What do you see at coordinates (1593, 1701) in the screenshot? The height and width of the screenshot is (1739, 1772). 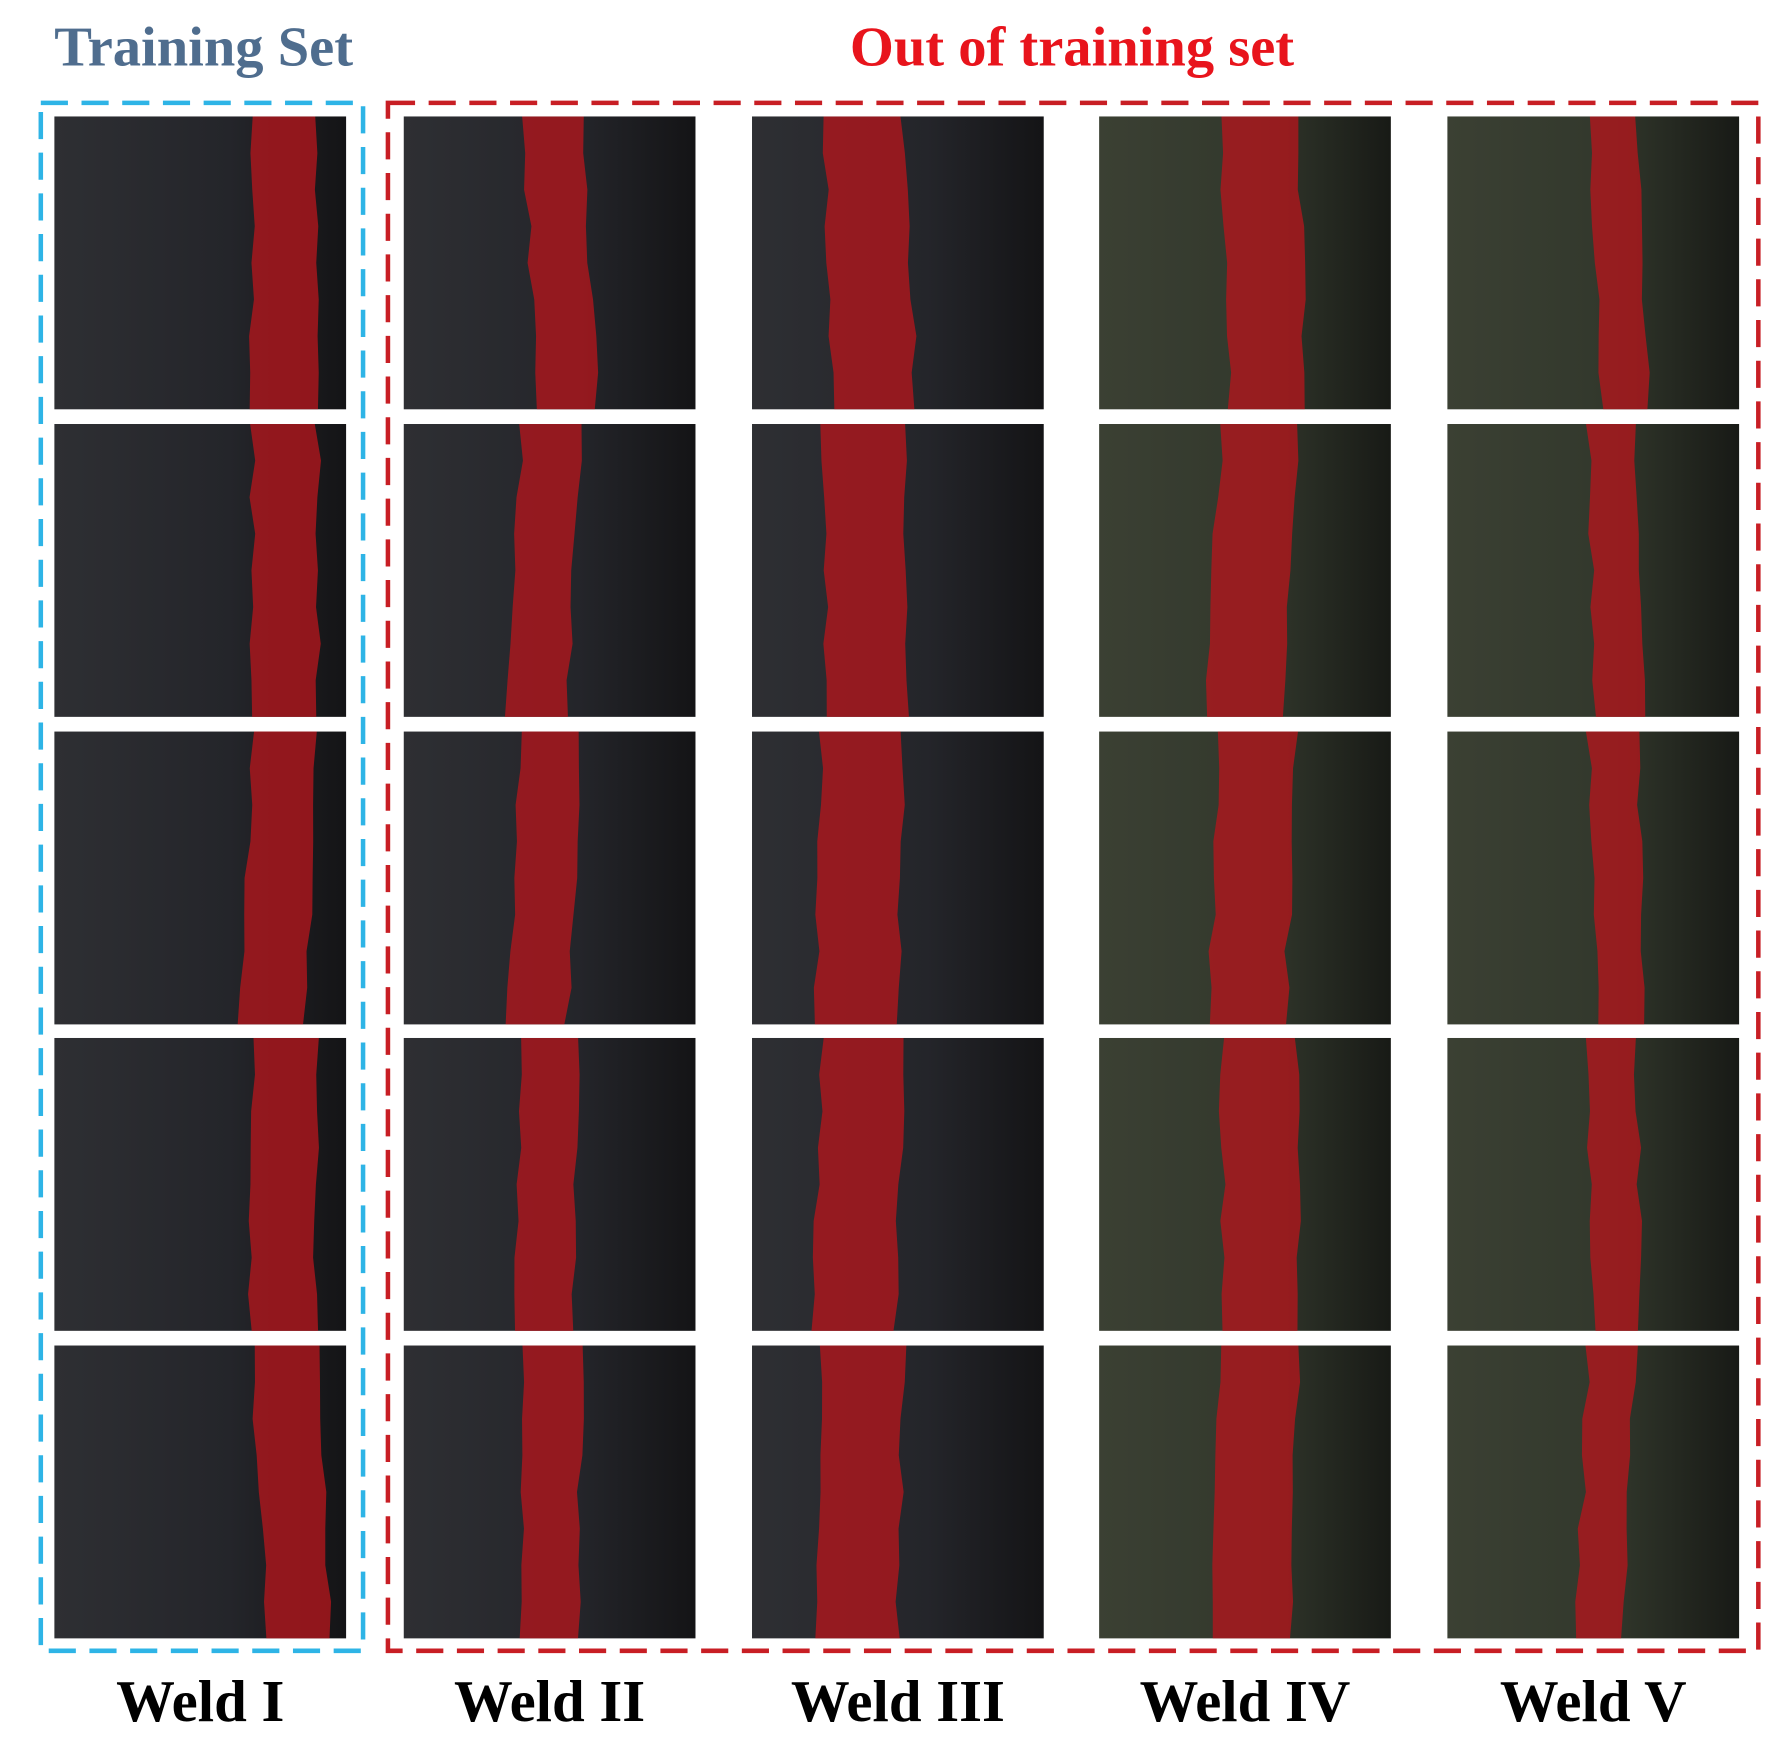 I see `column-label: Weld V` at bounding box center [1593, 1701].